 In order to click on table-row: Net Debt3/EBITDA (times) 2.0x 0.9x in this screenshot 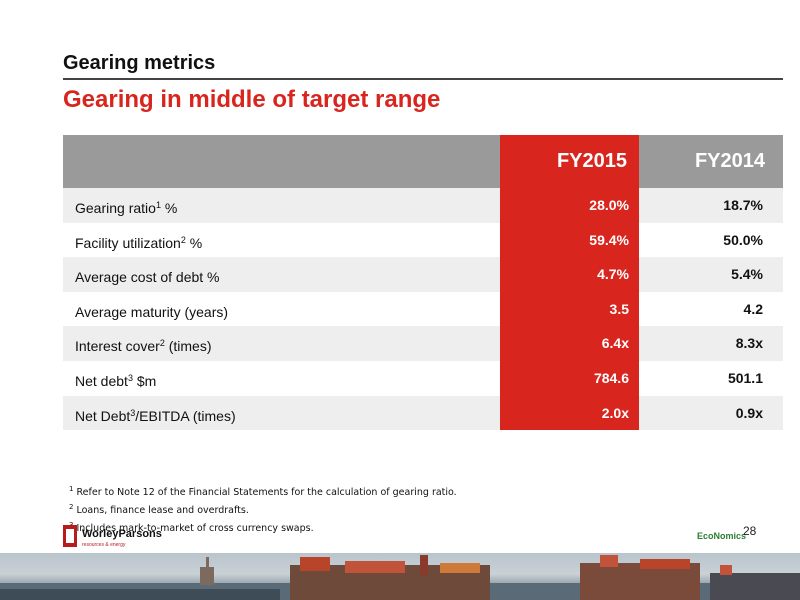, I will do `click(423, 413)`.